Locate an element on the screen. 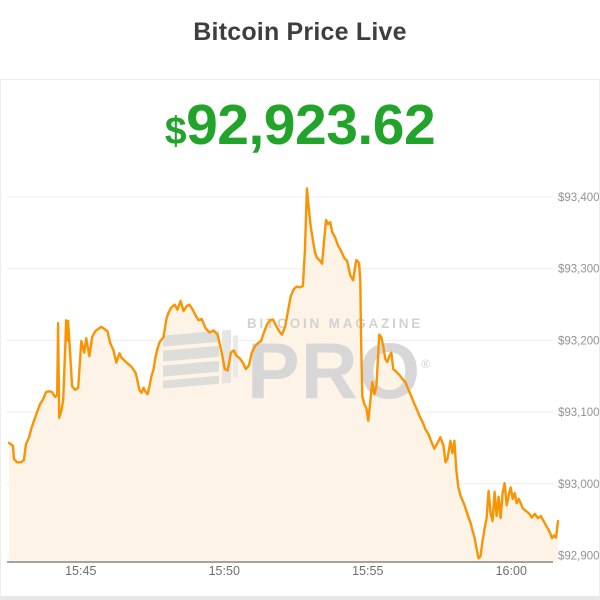 Image resolution: width=600 pixels, height=600 pixels. x-axis-tick-label: 15:50 is located at coordinates (224, 571).